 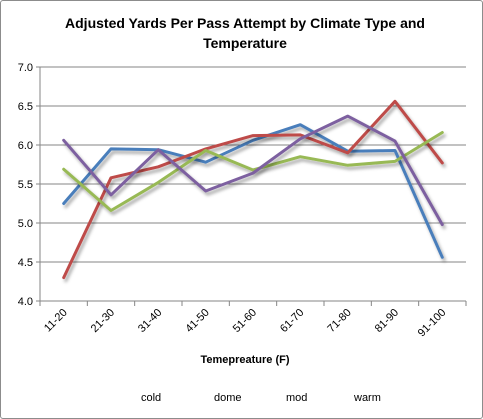 I want to click on legend-label-cold: cold, so click(x=151, y=398).